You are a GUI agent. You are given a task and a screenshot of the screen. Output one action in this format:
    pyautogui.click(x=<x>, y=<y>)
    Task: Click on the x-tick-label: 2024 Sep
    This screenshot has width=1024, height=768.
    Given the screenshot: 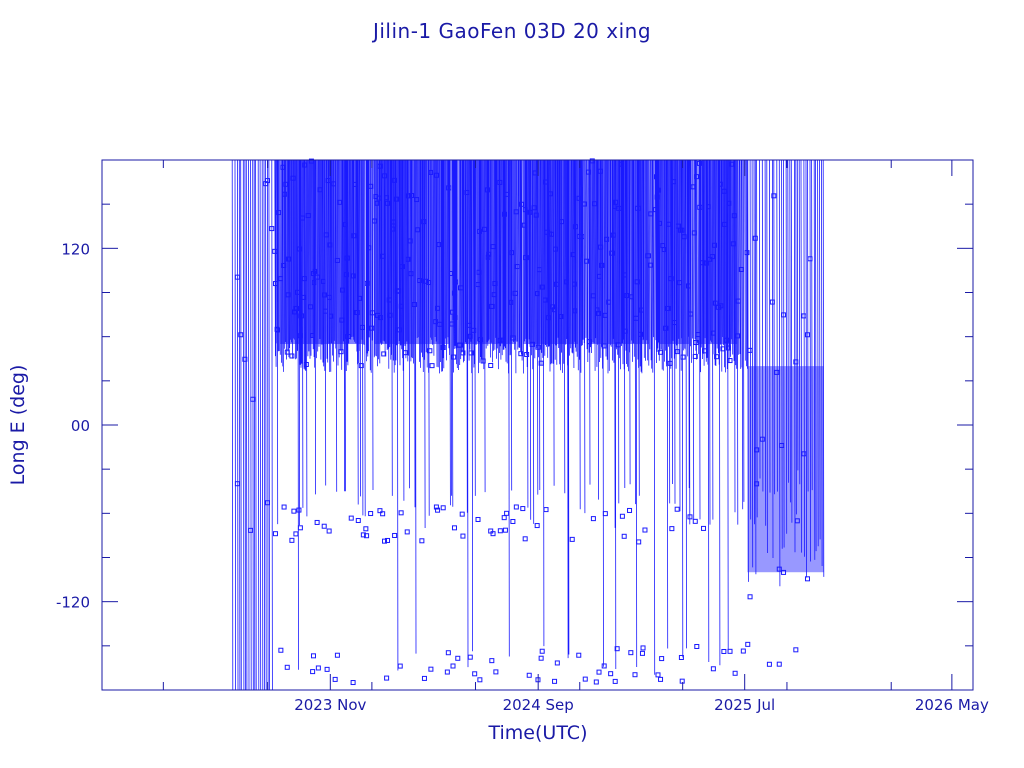 What is the action you would take?
    pyautogui.click(x=538, y=705)
    